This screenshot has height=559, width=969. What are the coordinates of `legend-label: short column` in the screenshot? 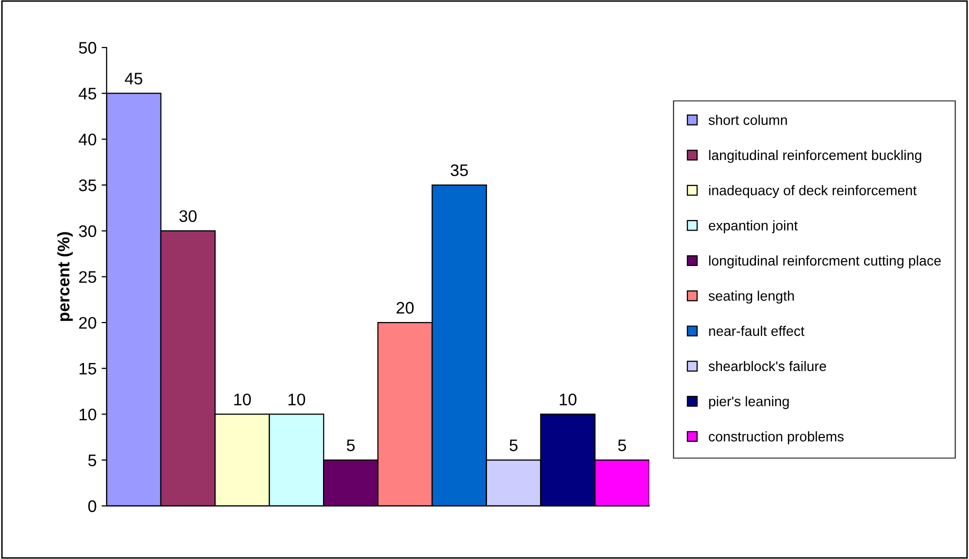 It's located at (747, 119).